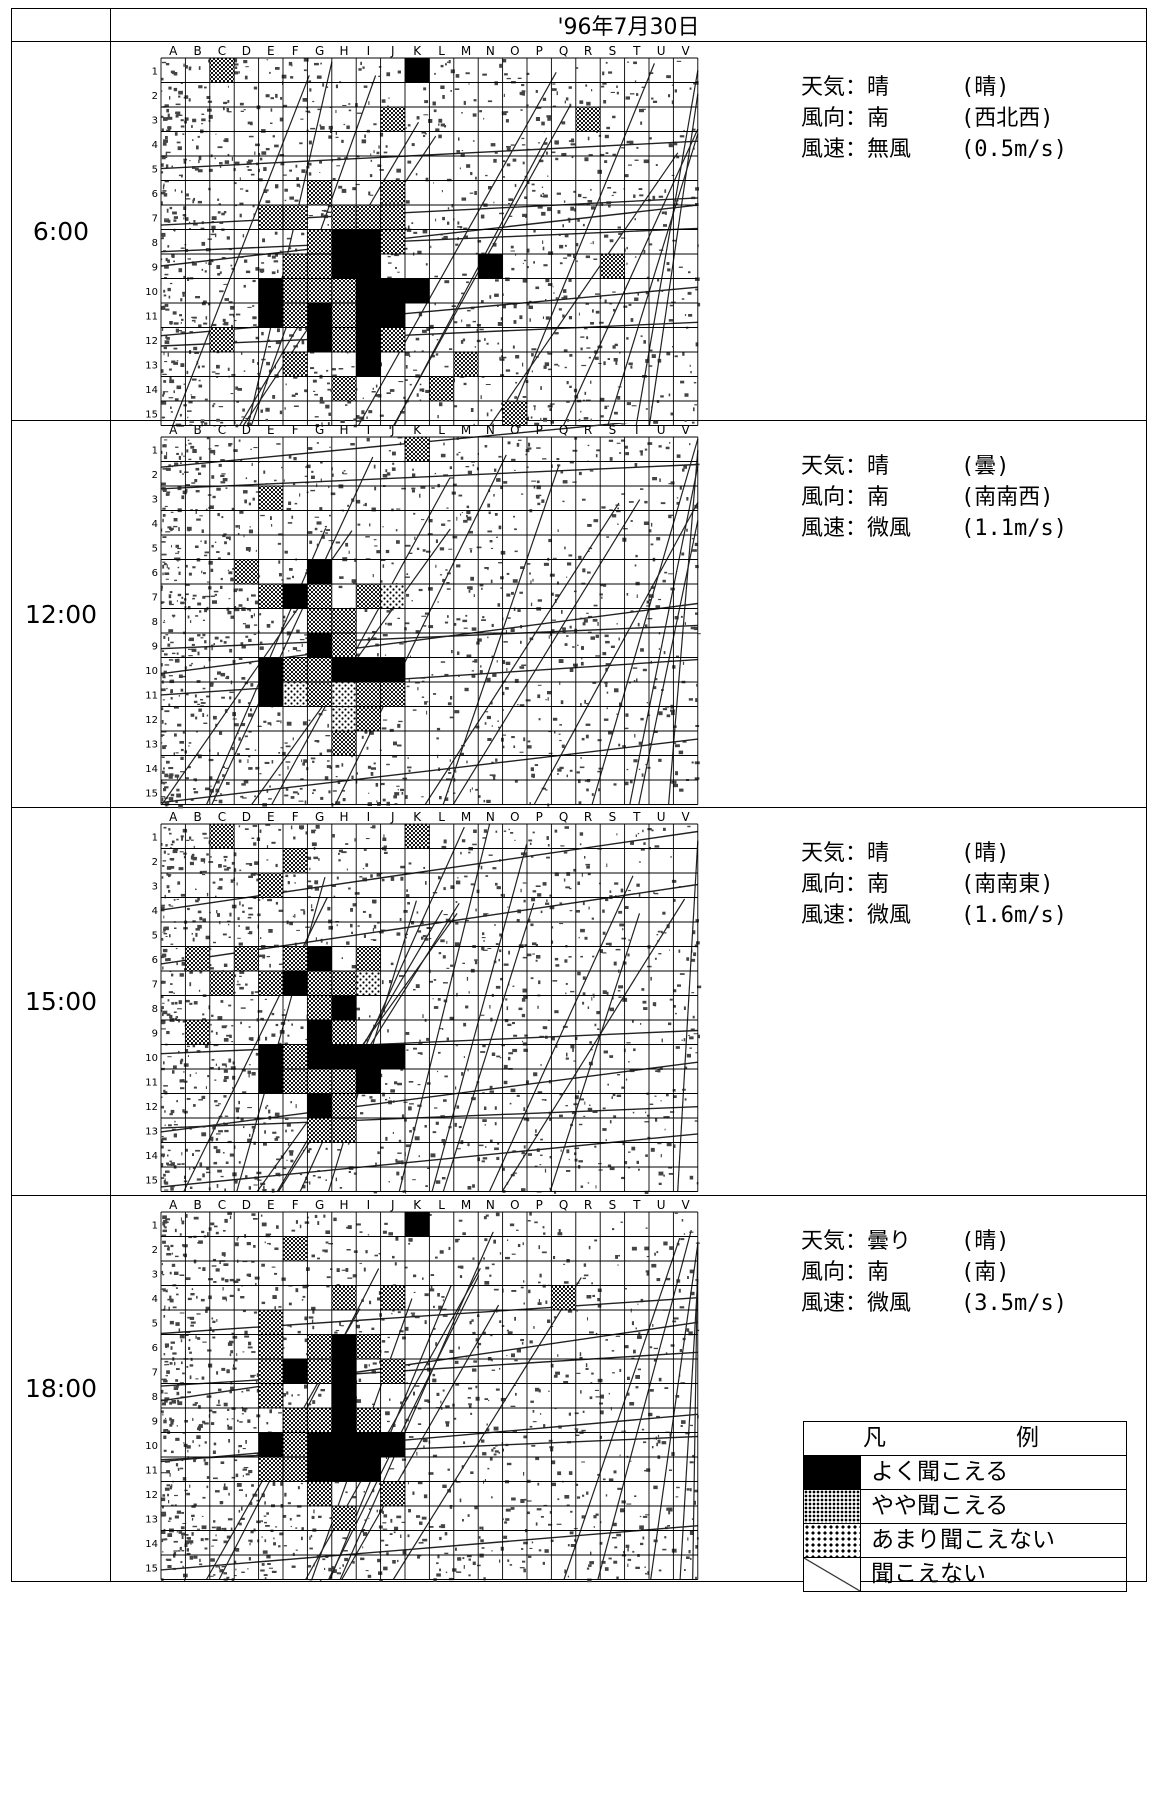  Describe the element at coordinates (490, 430) in the screenshot. I see `column-label: N` at that location.